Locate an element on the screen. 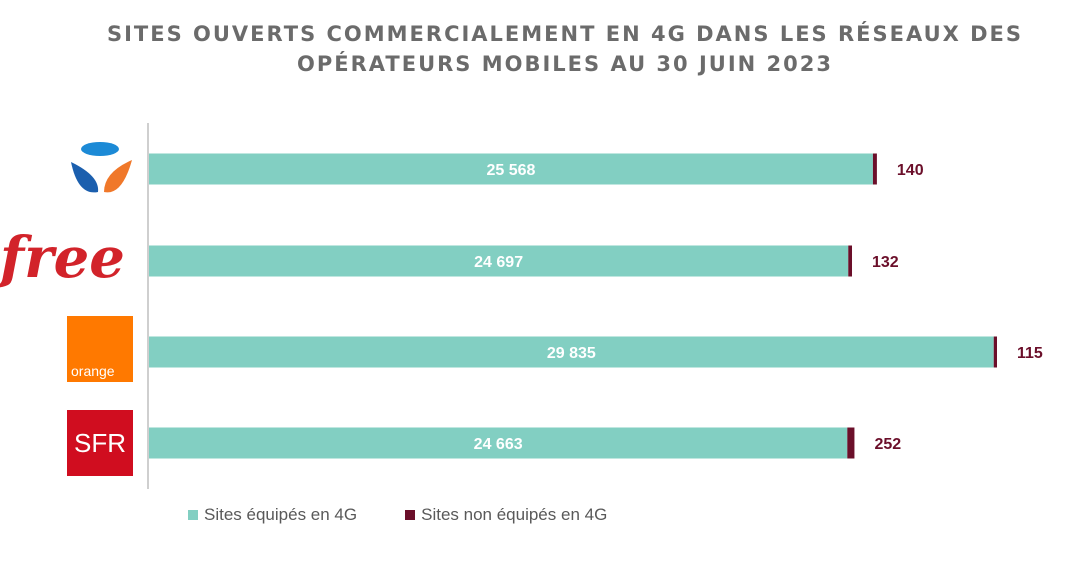 The image size is (1085, 561). bouygues-logo-left is located at coordinates (85, 177).